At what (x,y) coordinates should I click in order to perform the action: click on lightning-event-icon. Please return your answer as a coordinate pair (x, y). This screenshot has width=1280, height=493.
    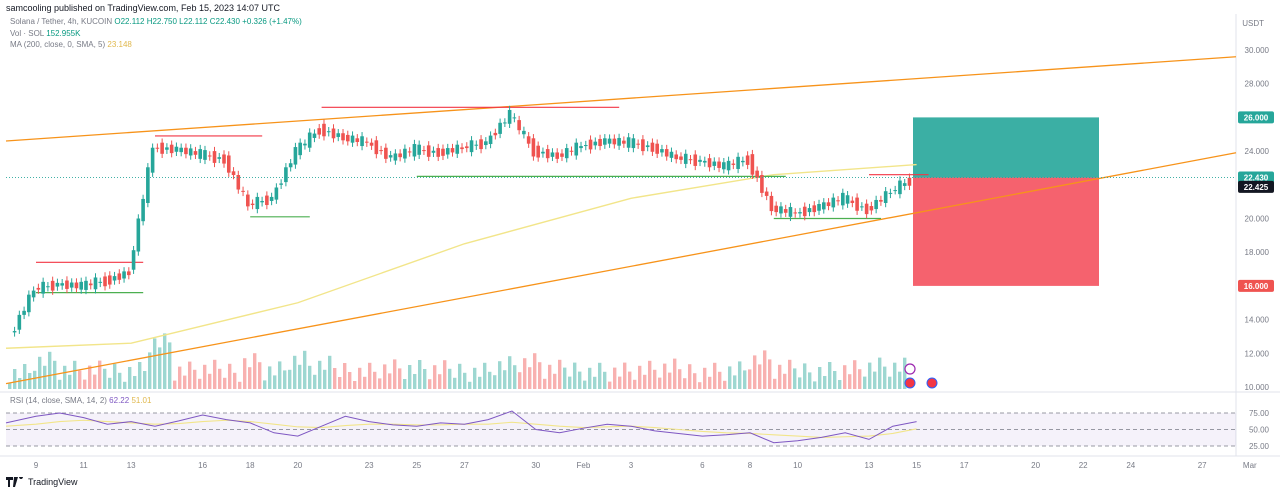
    Looking at the image, I should click on (910, 369).